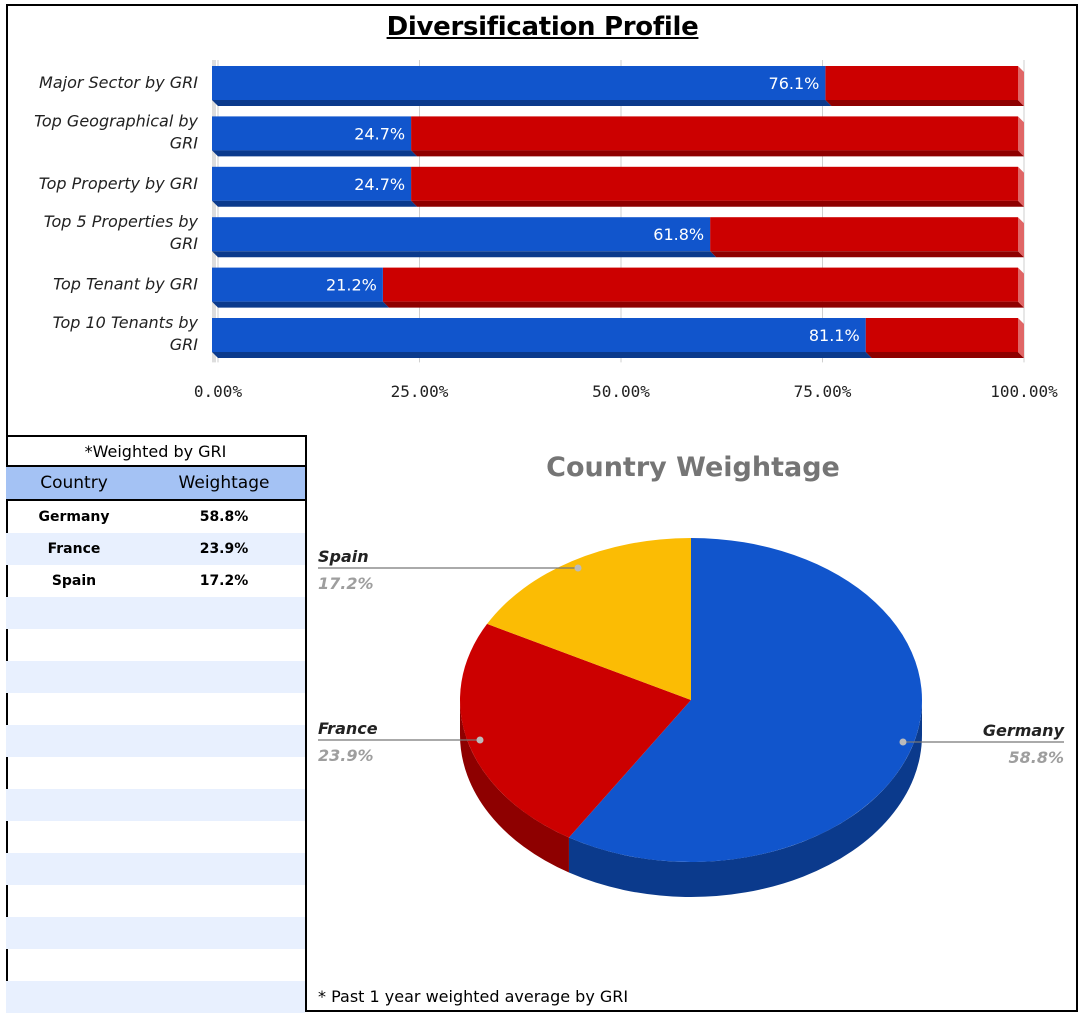  What do you see at coordinates (126, 322) in the screenshot?
I see `category-label: Top 10 Tenants by` at bounding box center [126, 322].